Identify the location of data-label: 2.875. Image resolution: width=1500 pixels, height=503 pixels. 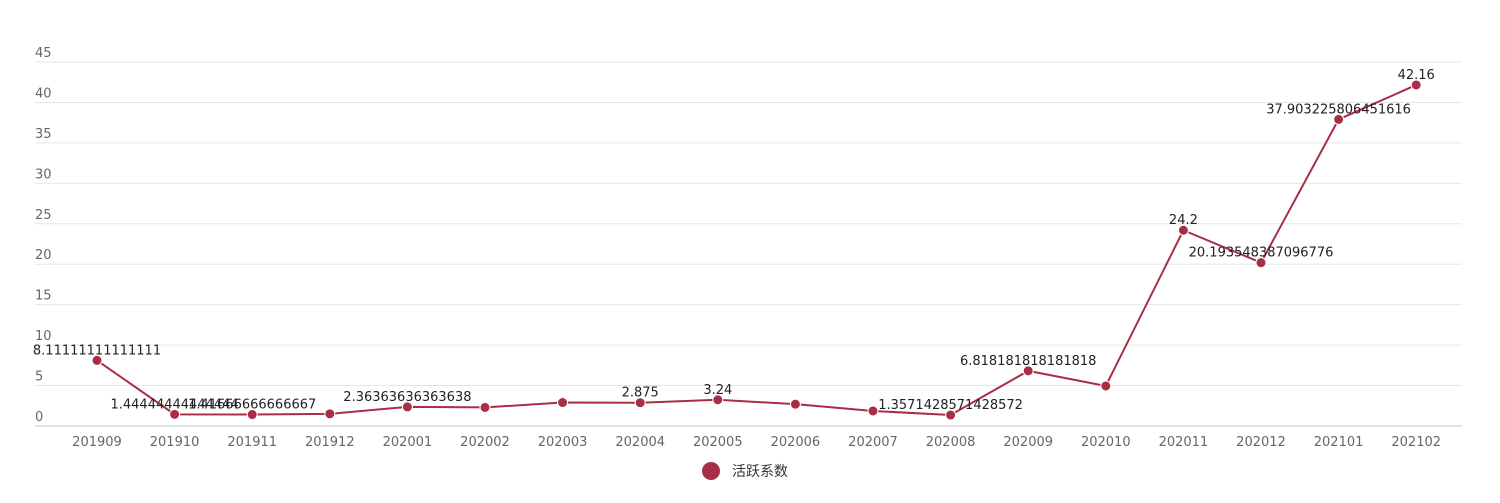
(640, 393).